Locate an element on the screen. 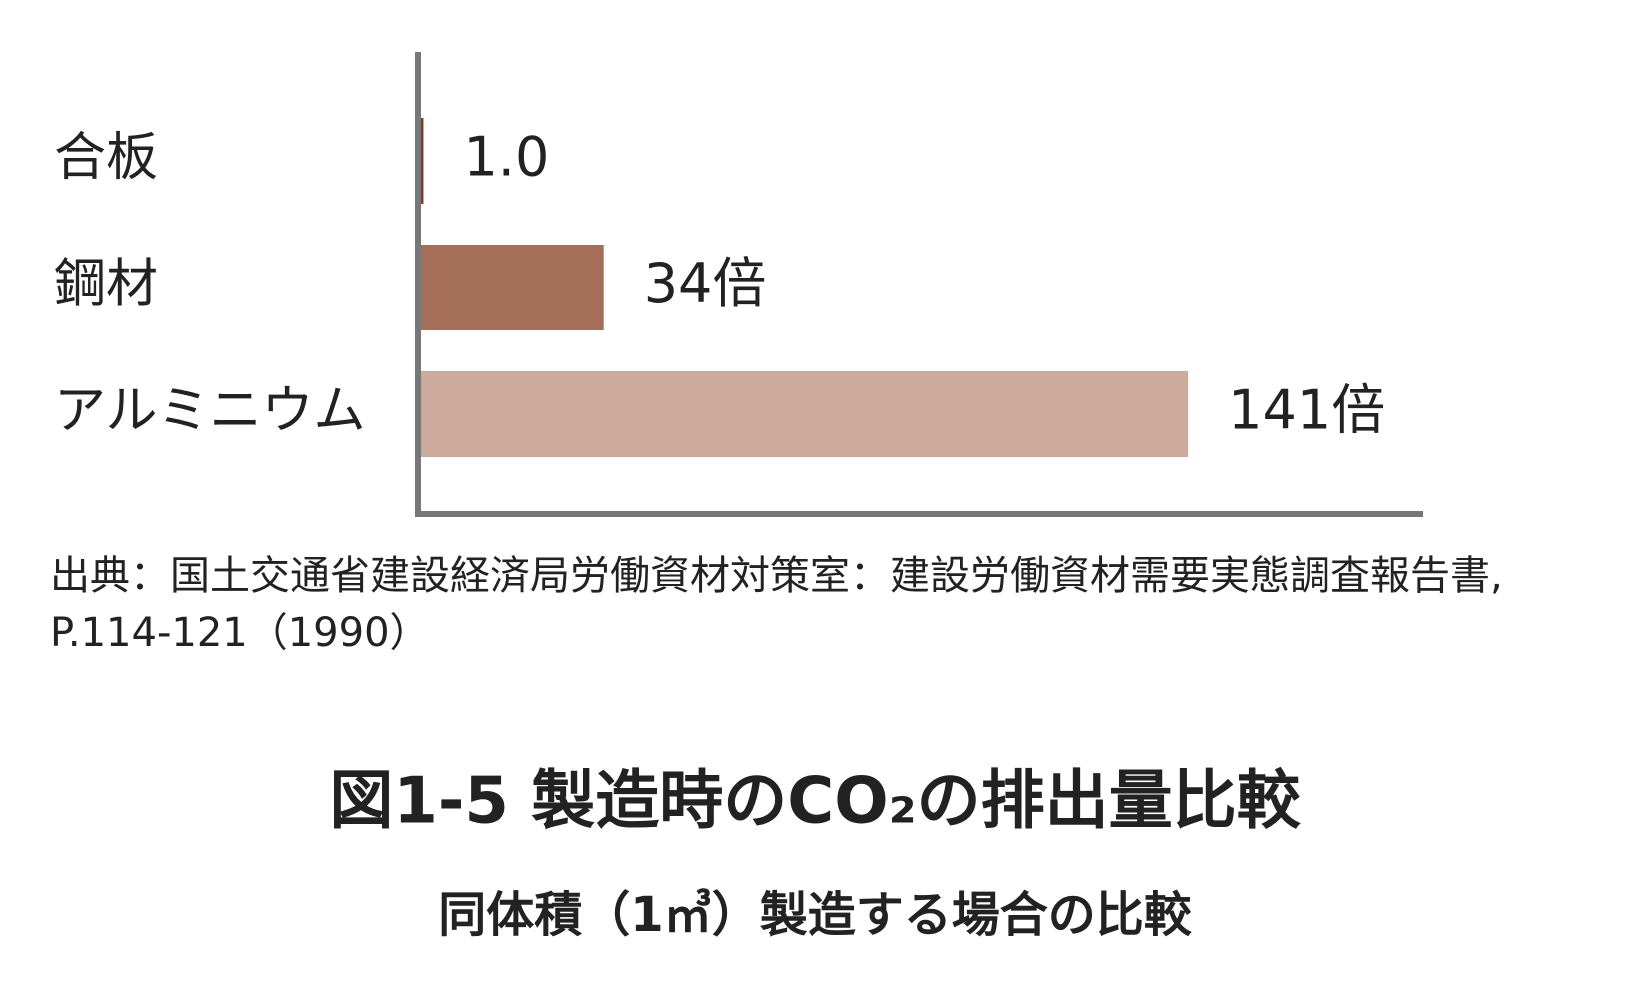 The image size is (1631, 988). chart-title: 図1-5 製造時のCO₂の排出量比較 is located at coordinates (815, 802).